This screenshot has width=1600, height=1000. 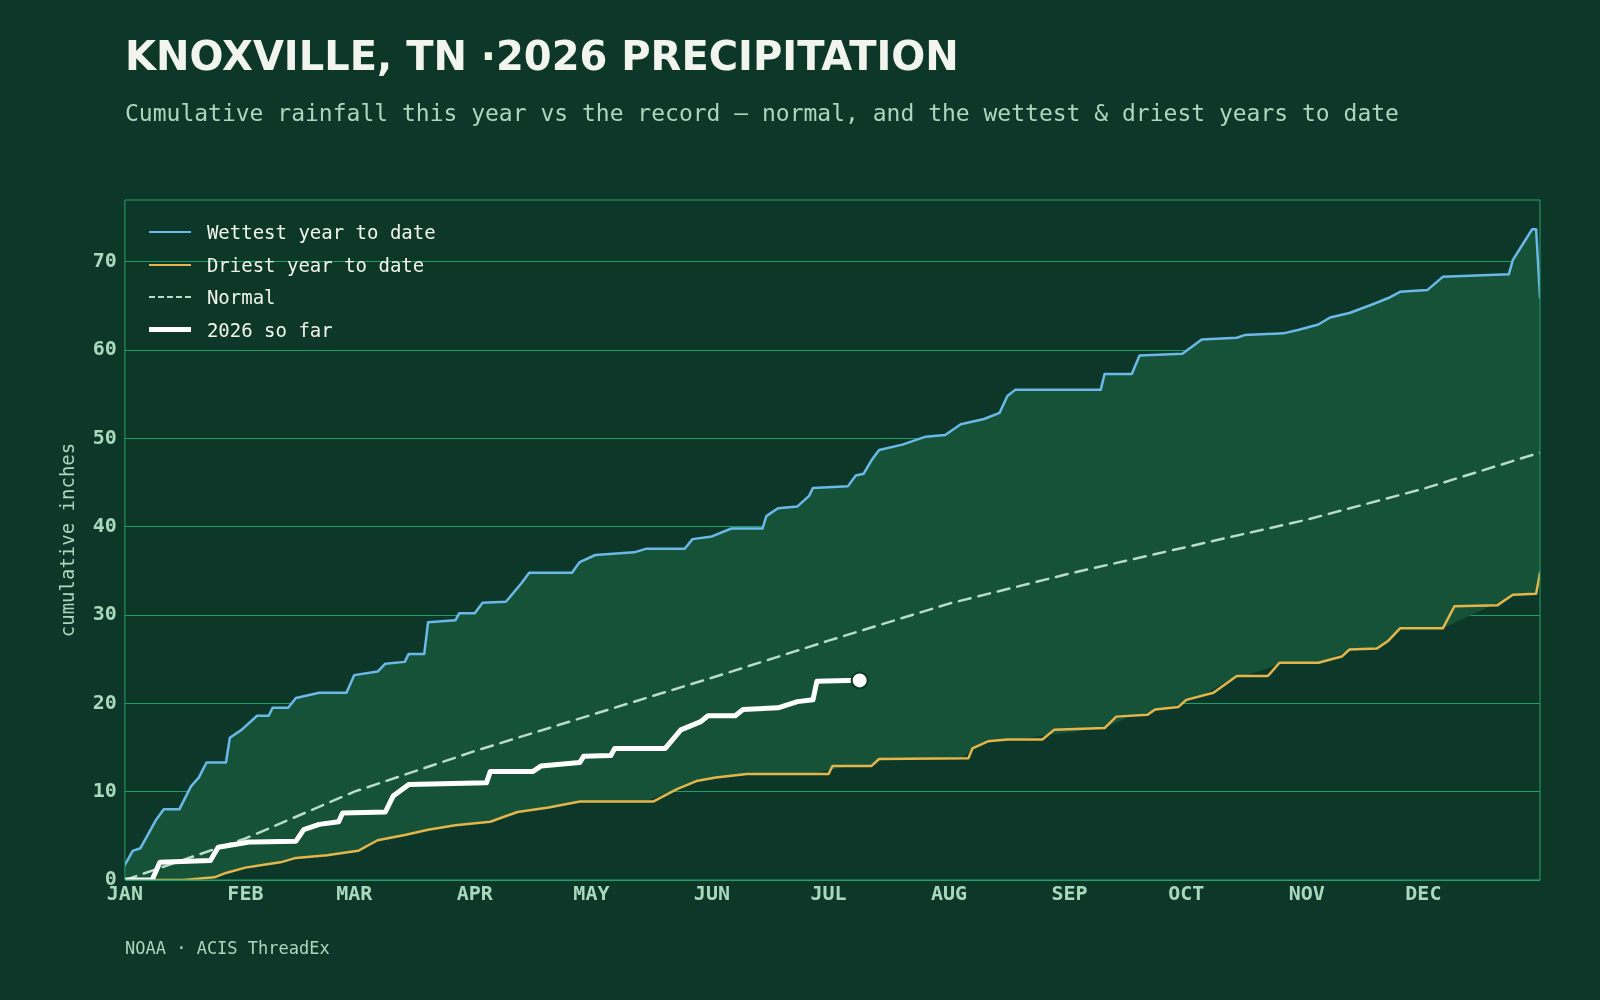 I want to click on y-tick-label: 50, so click(x=104, y=436).